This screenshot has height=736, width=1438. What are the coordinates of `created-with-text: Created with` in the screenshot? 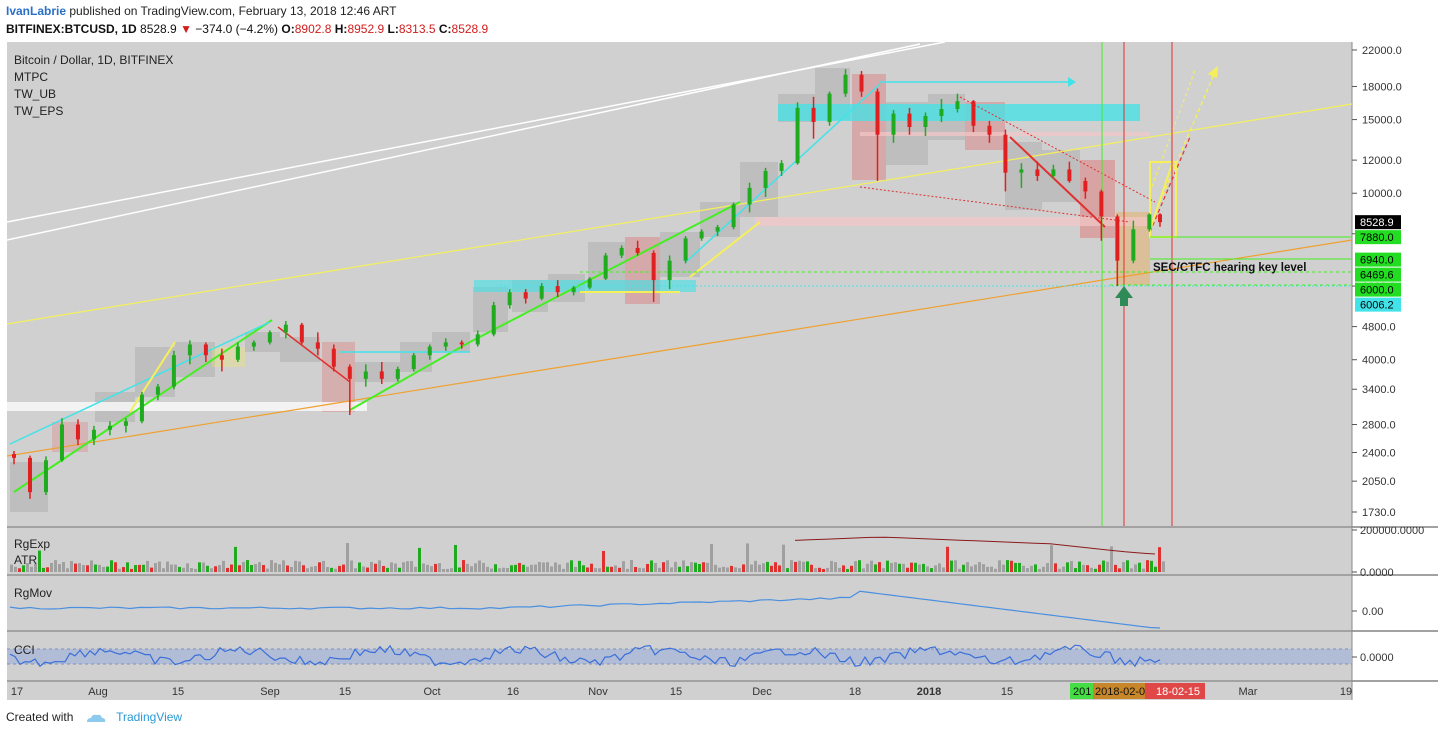 It's located at (40, 717).